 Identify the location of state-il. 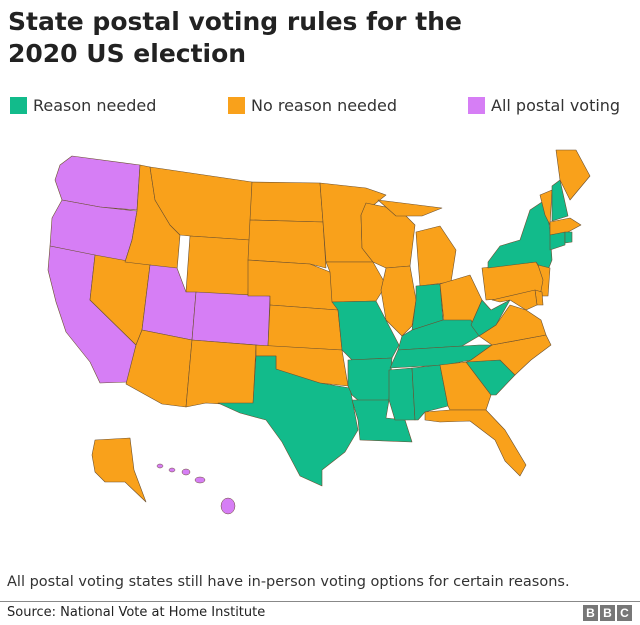
(398, 301).